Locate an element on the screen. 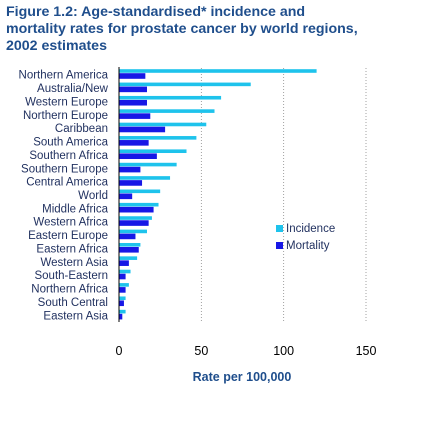 The height and width of the screenshot is (426, 430). x-tick-labels: 0 50 100 150 is located at coordinates (246, 351).